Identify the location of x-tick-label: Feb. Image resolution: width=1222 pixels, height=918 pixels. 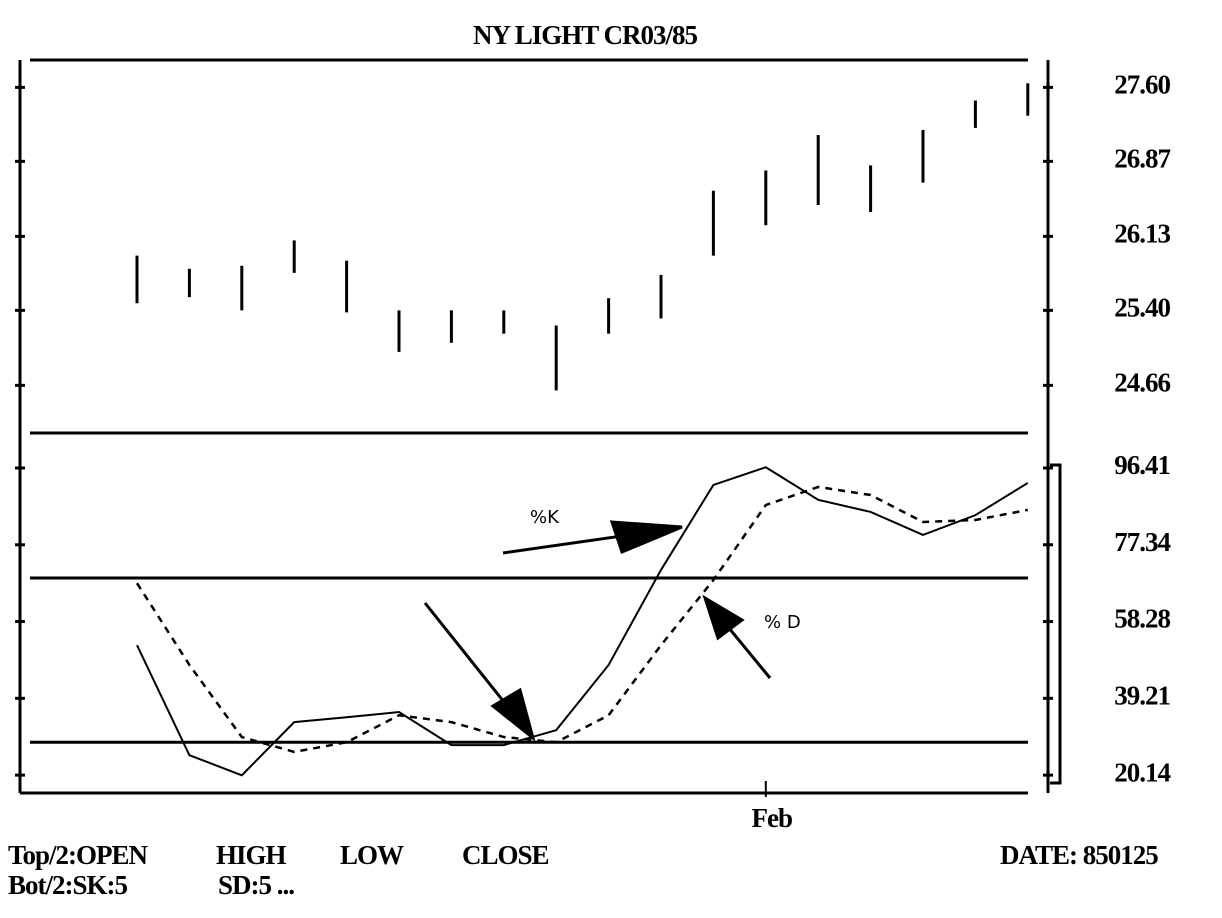
(772, 818).